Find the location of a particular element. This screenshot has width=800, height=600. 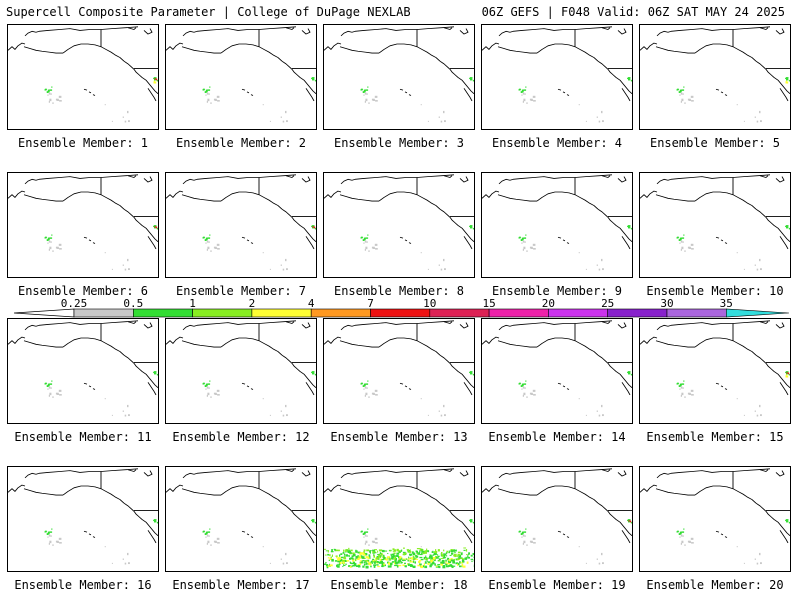

ensemble-member-label: Ensemble Member: 7 is located at coordinates (241, 291).